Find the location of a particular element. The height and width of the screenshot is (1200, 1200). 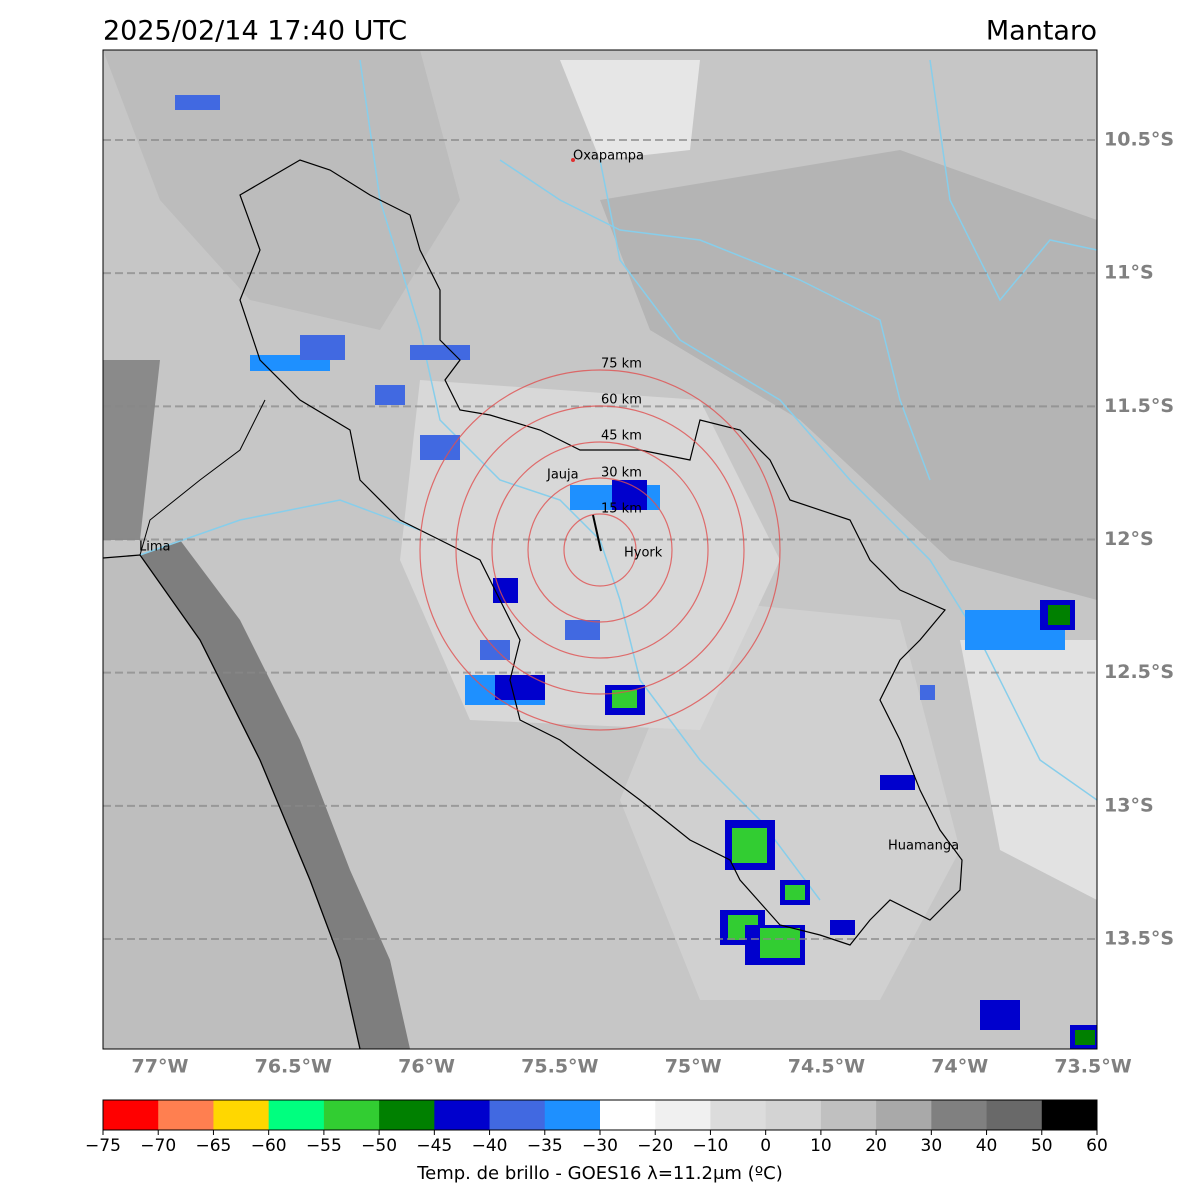

lon-label: 73.5°W is located at coordinates (1092, 1067).